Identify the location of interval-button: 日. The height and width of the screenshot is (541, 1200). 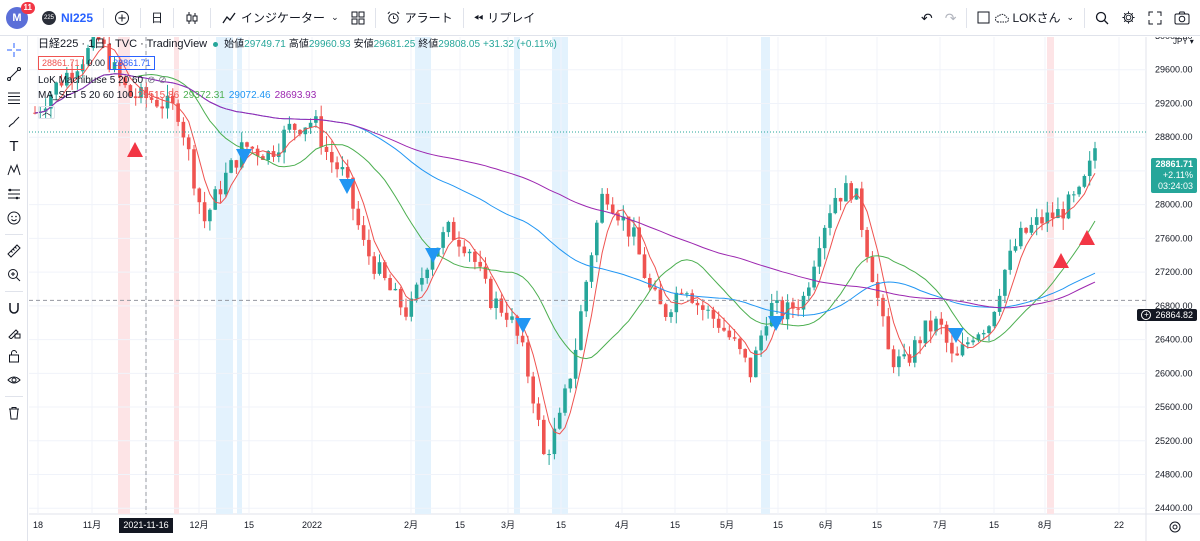
(157, 18).